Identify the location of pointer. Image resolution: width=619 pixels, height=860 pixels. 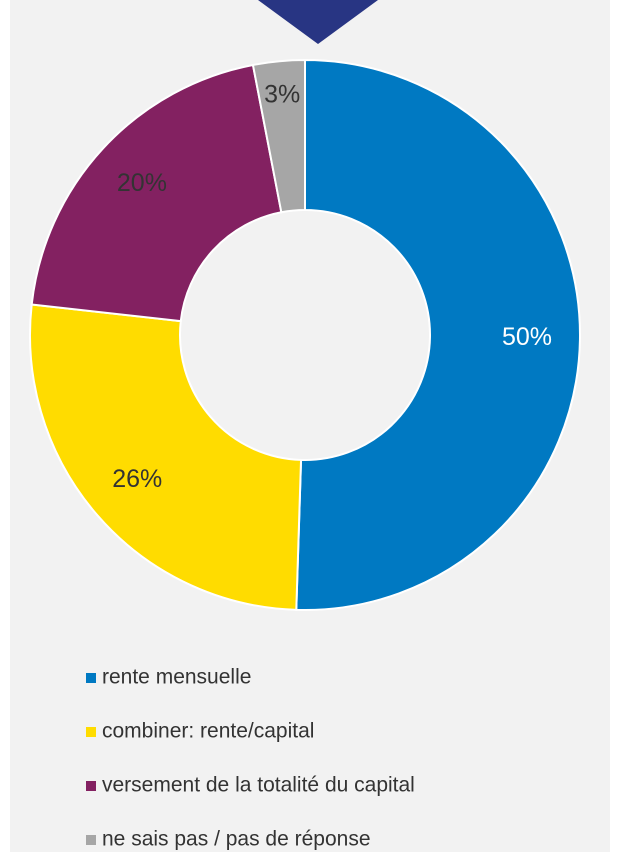
(318, 22).